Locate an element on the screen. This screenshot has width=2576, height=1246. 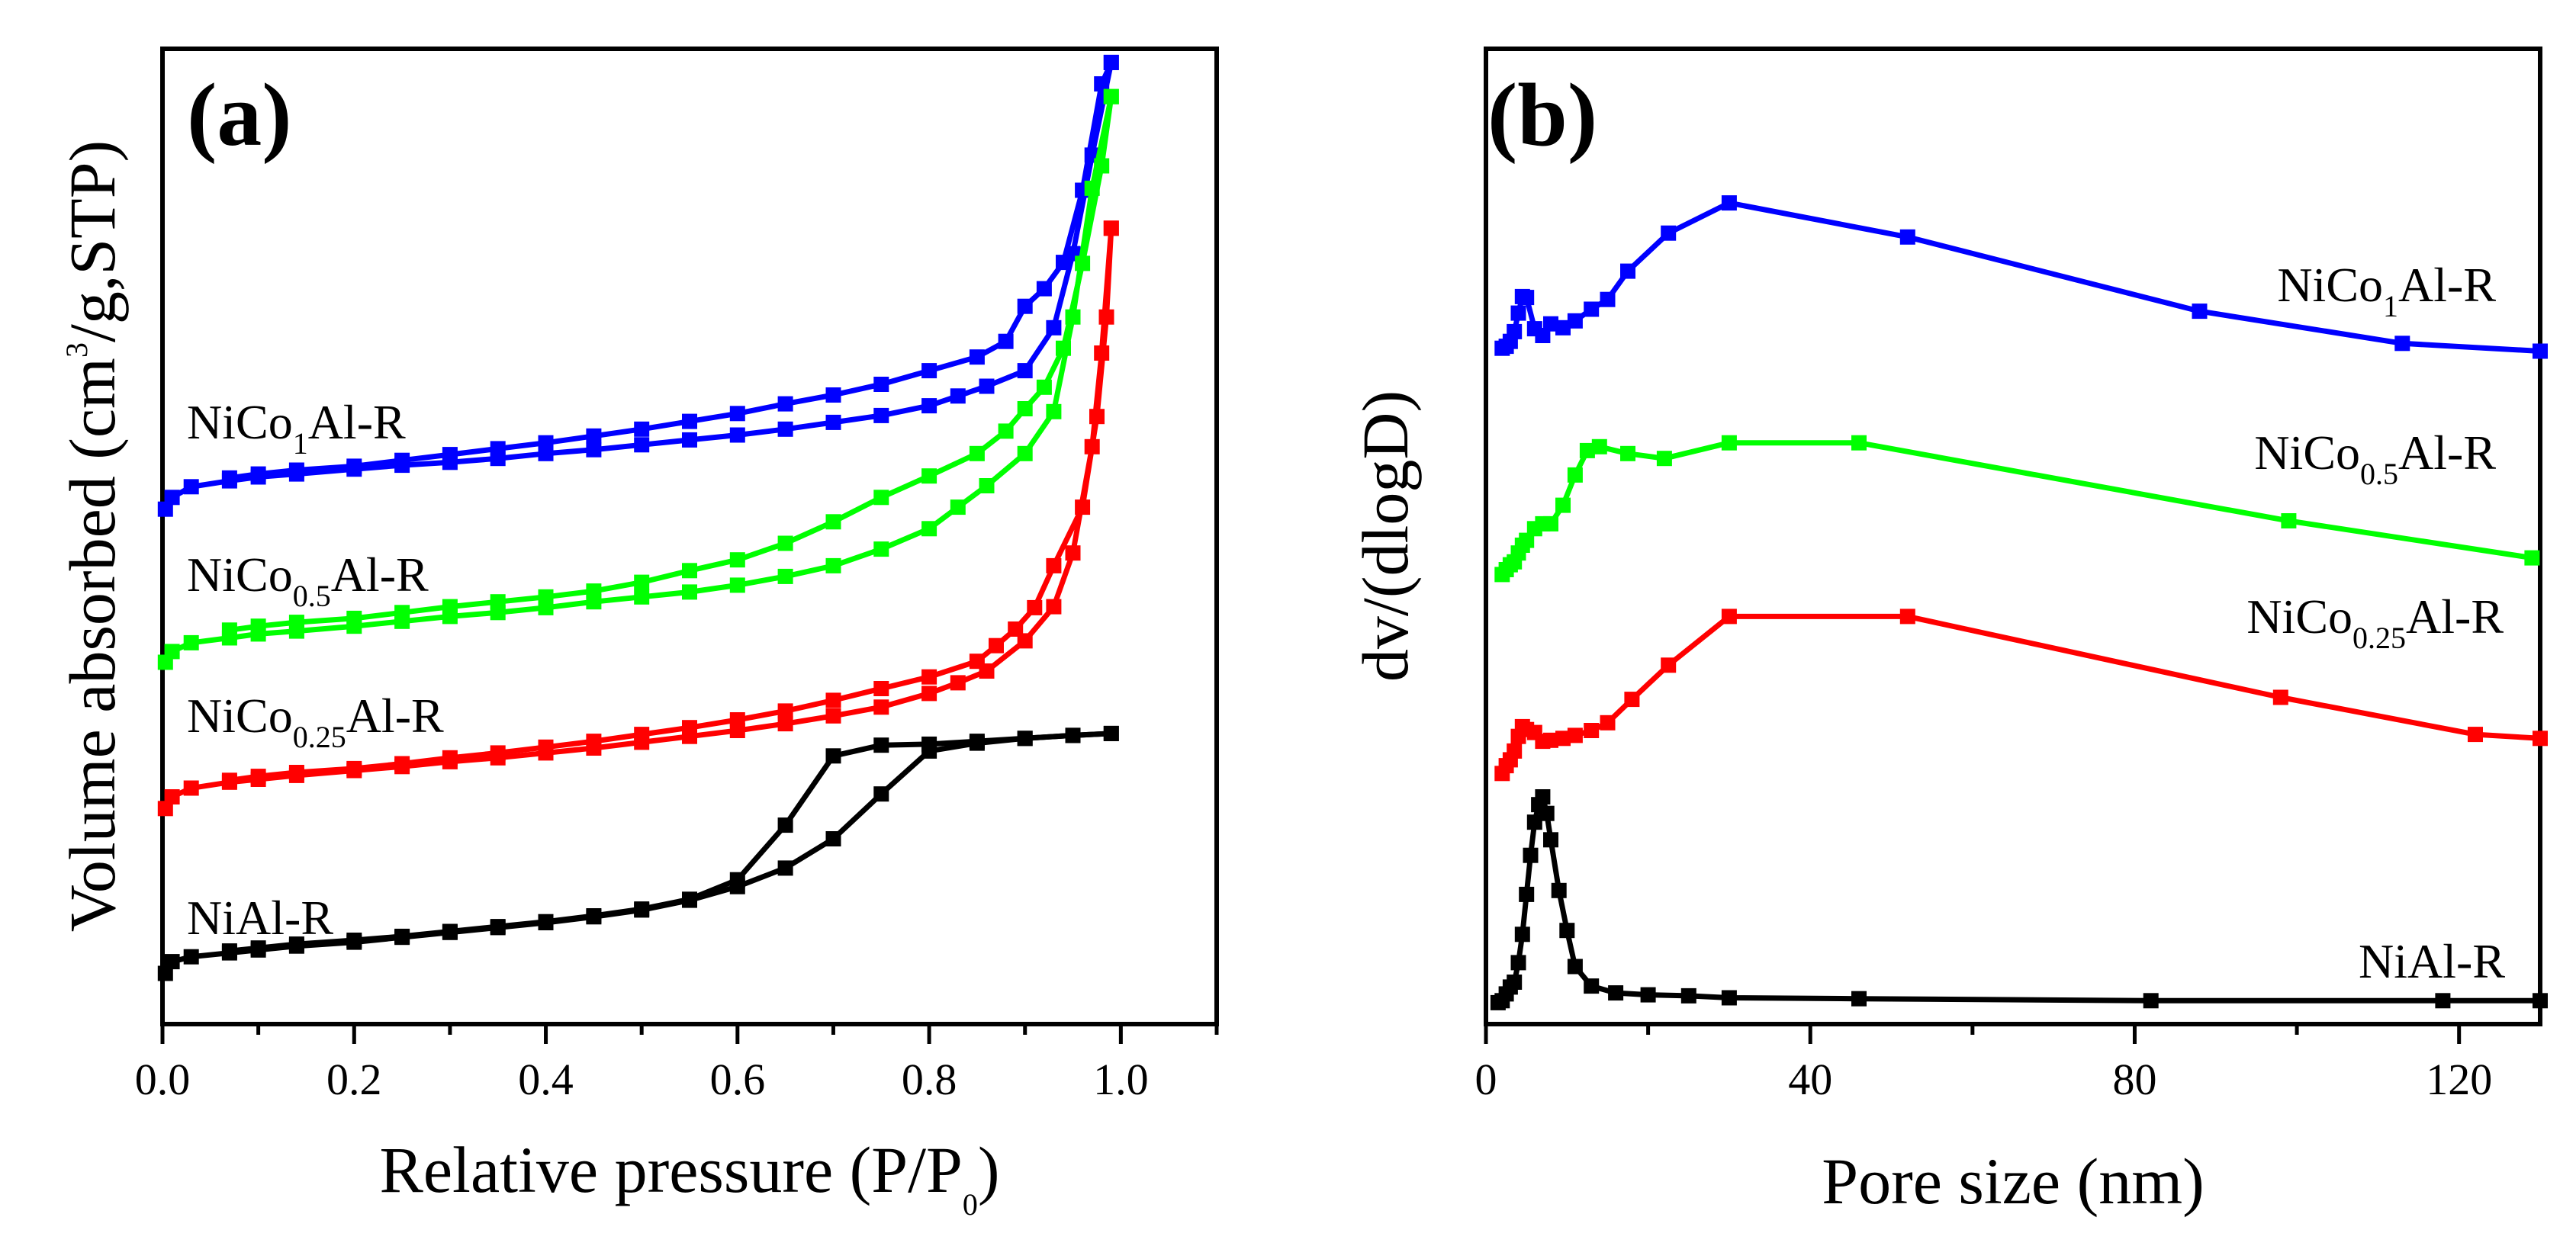
panel-a-nial-r-desorption-line is located at coordinates (670, 842).